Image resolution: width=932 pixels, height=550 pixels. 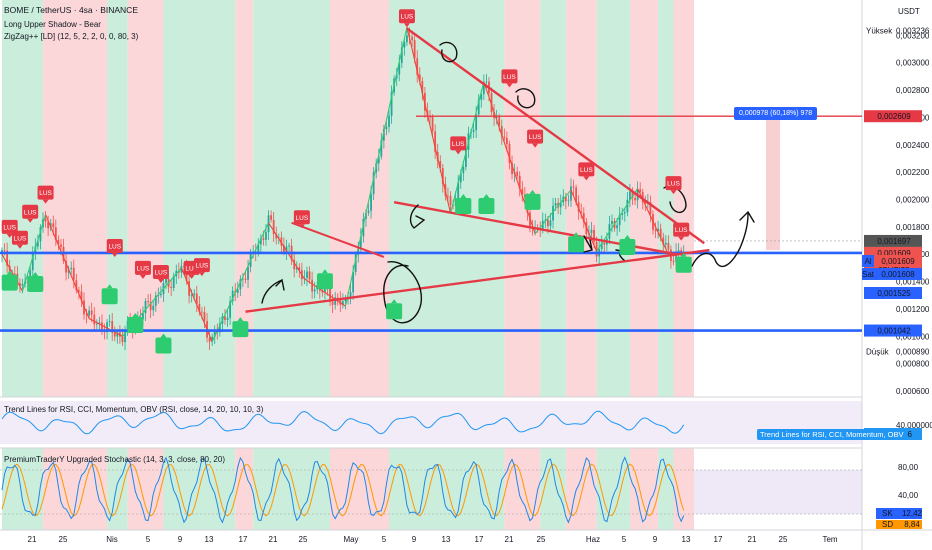 I want to click on stoch-k-line, so click(x=343, y=490).